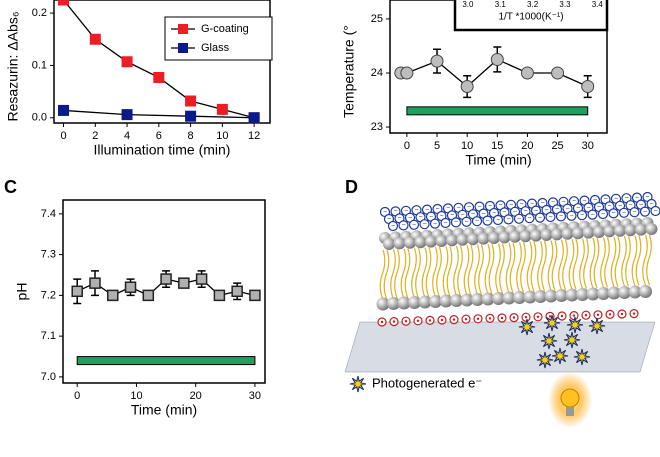 This screenshot has height=457, width=660. Describe the element at coordinates (468, 4) in the screenshot. I see `inset-tick-label: 3.0` at that location.